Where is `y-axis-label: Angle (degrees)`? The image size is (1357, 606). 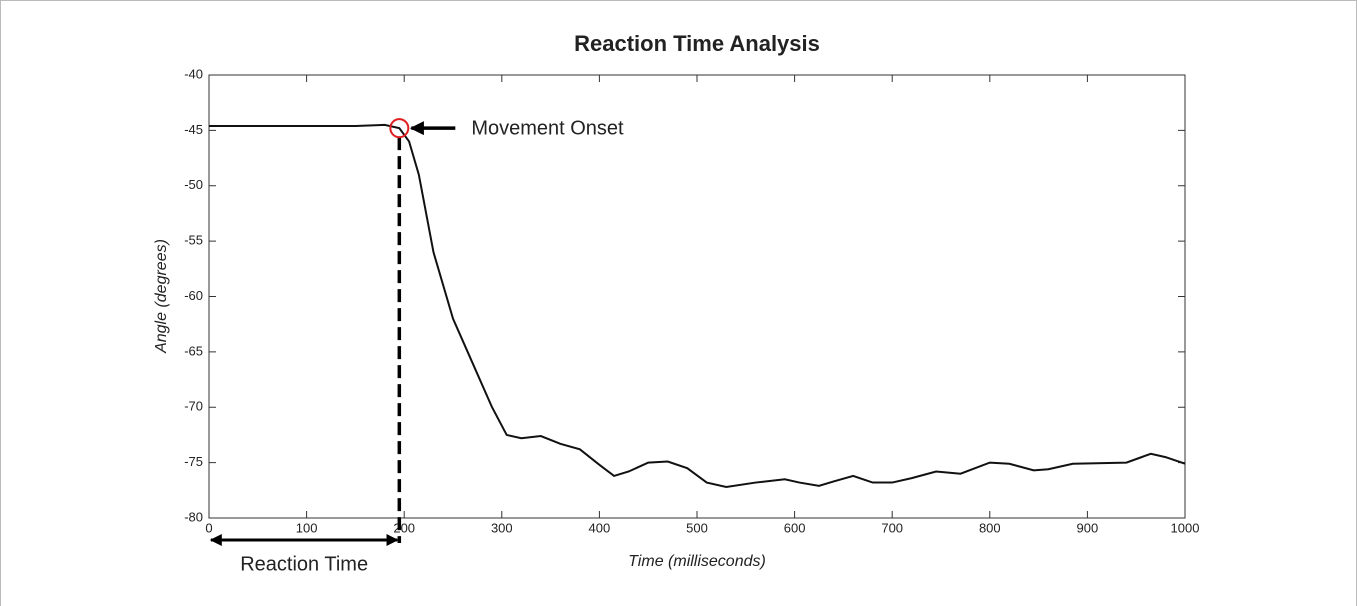 y-axis-label: Angle (degrees) is located at coordinates (161, 296).